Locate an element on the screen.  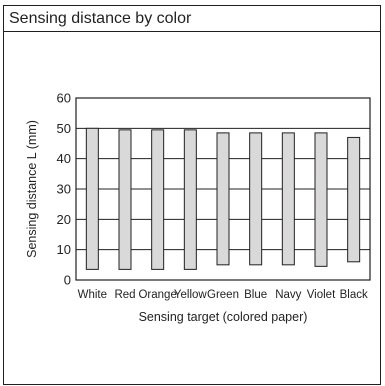
y-tick-label: 20 is located at coordinates (64, 219).